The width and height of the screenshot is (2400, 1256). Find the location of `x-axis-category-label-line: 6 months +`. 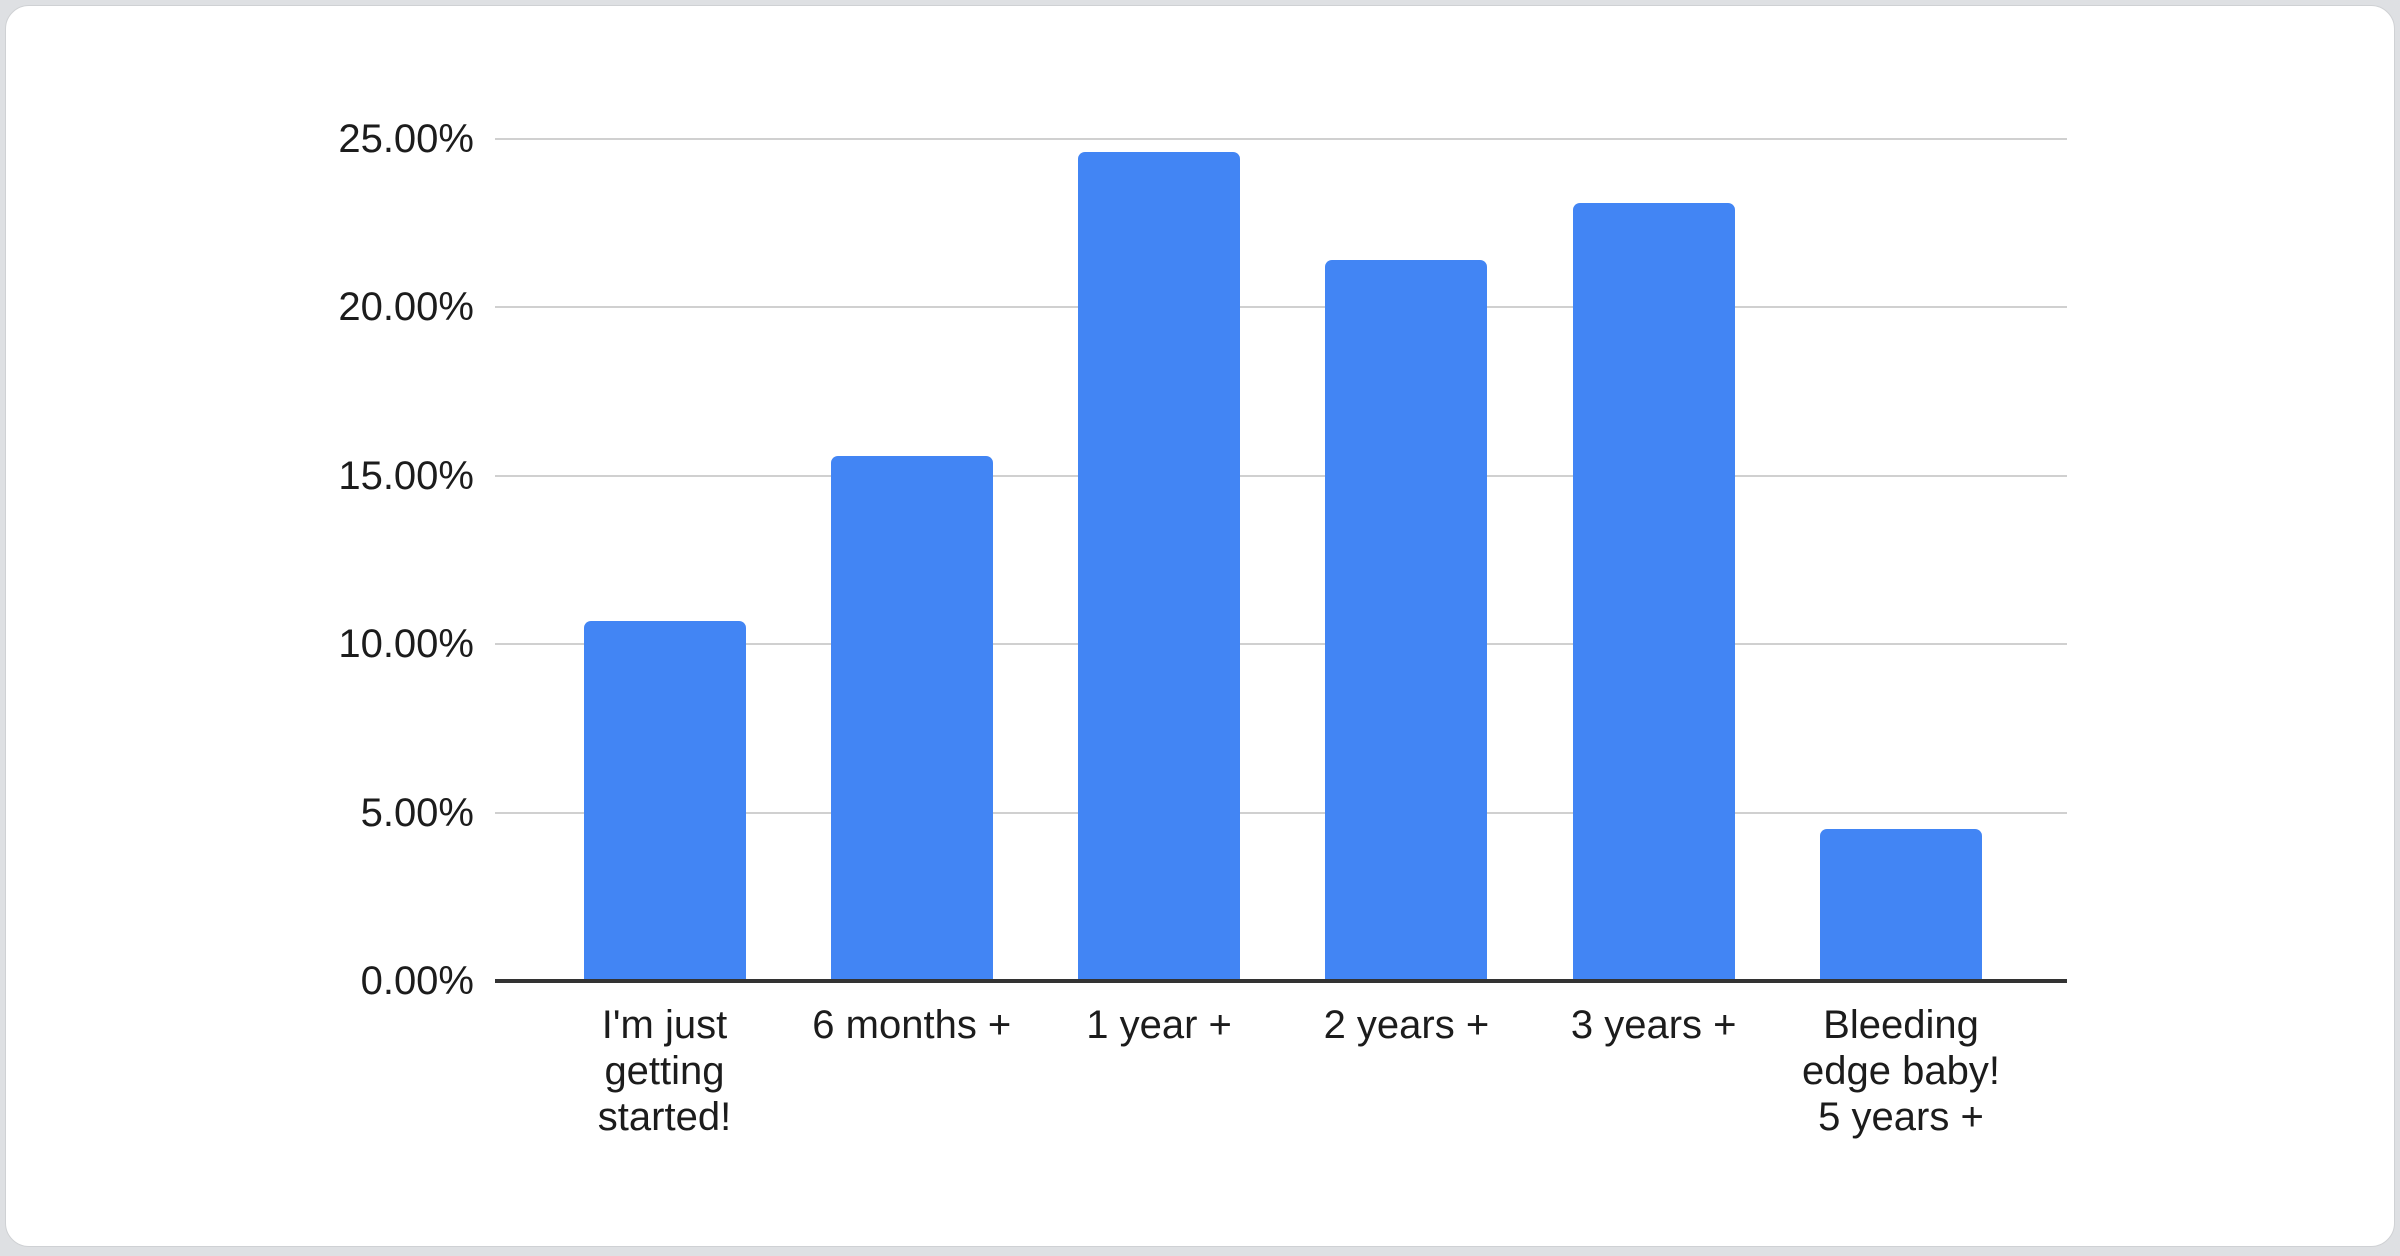

x-axis-category-label-line: 6 months + is located at coordinates (912, 1025).